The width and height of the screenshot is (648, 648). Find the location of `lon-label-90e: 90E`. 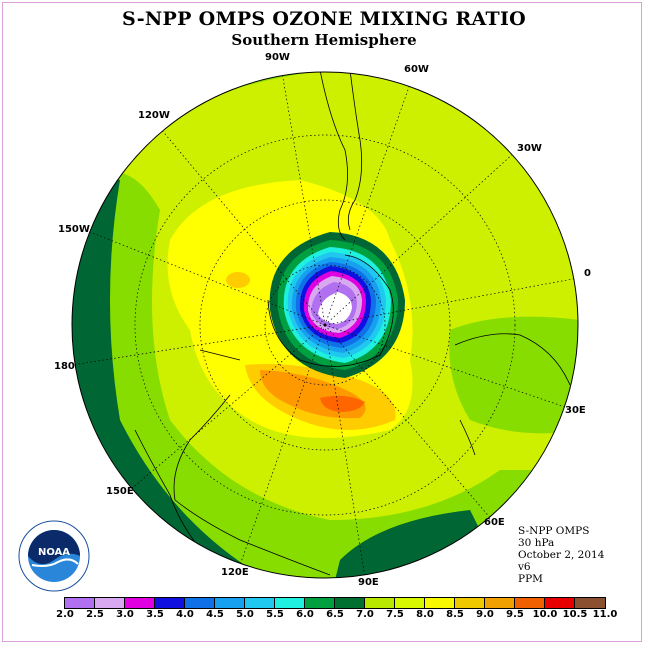

lon-label-90e: 90E is located at coordinates (368, 582).